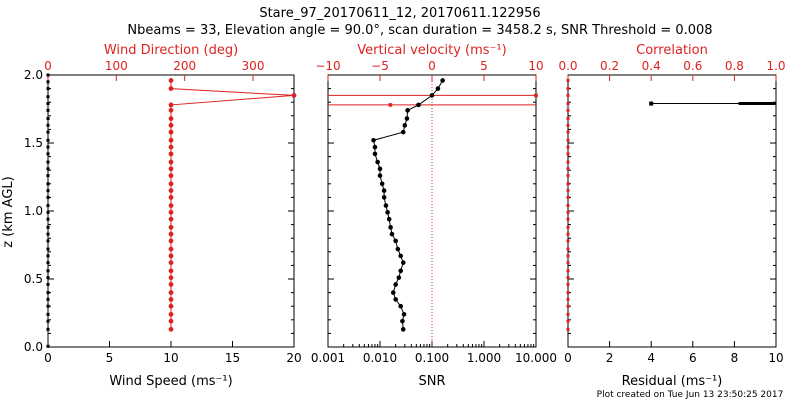  I want to click on bottom-tick-label: 0.010, so click(380, 358).